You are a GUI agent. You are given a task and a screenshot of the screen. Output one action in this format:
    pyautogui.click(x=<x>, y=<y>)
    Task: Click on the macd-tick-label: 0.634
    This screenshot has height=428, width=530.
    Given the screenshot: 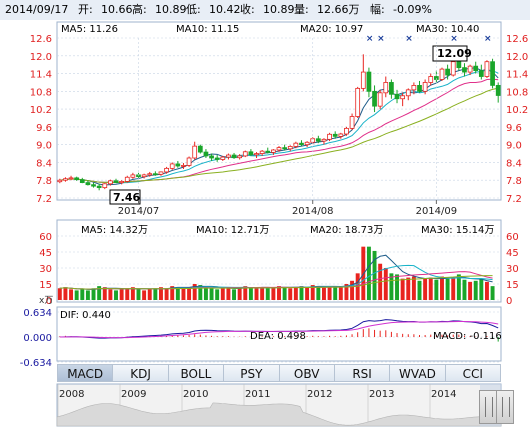 What is the action you would take?
    pyautogui.click(x=37, y=313)
    